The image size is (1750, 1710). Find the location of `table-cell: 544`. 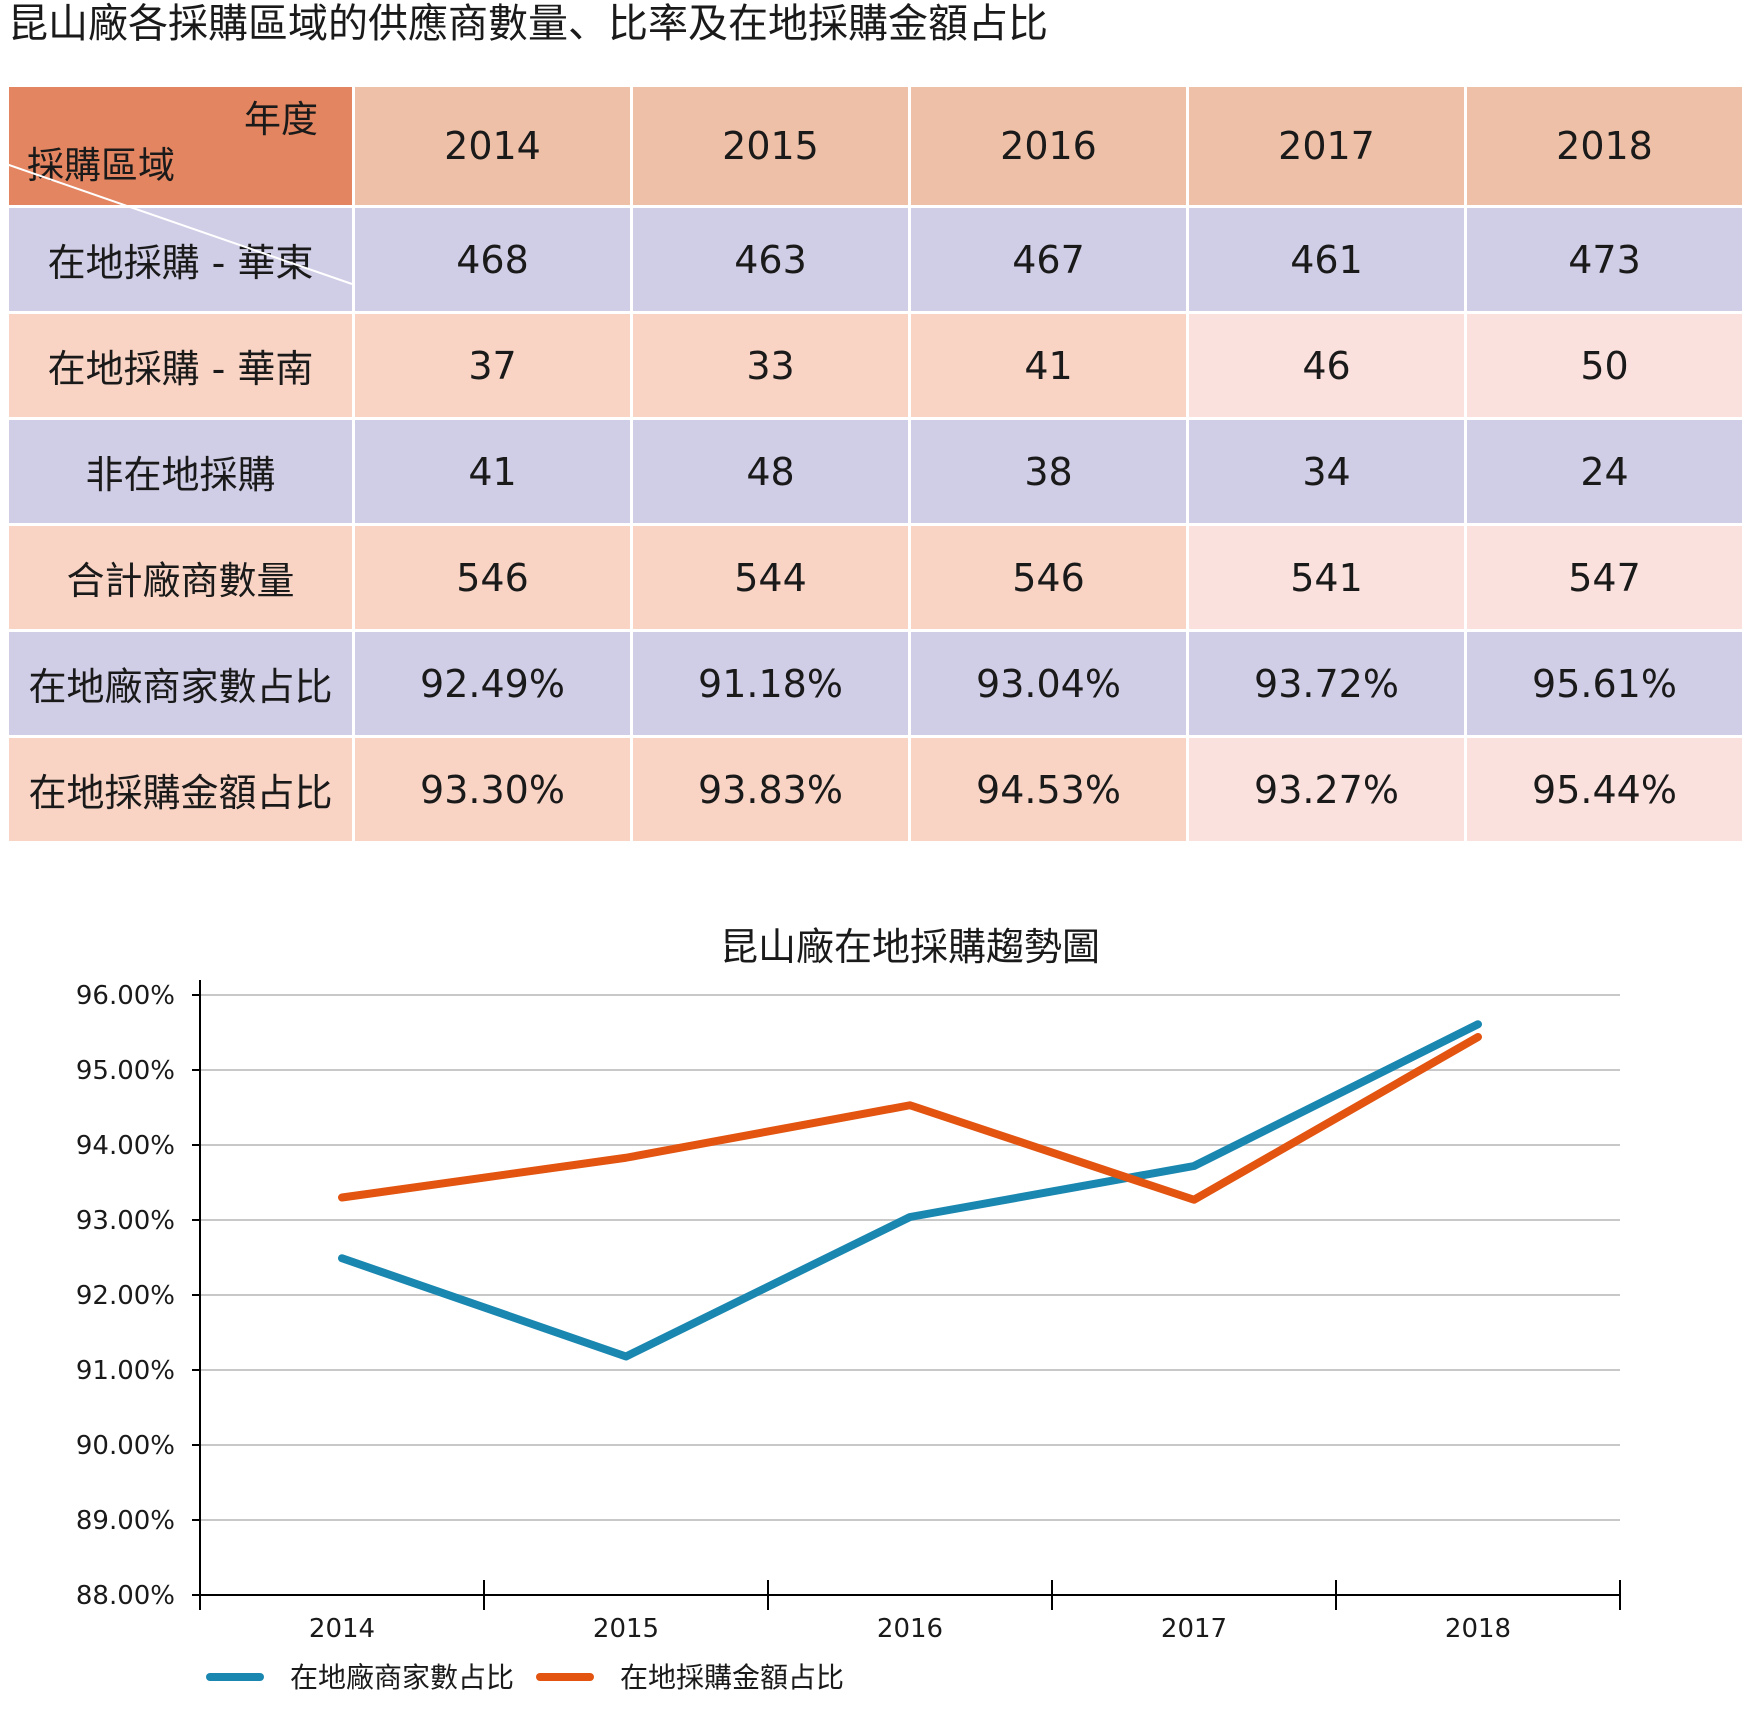

table-cell: 544 is located at coordinates (770, 577).